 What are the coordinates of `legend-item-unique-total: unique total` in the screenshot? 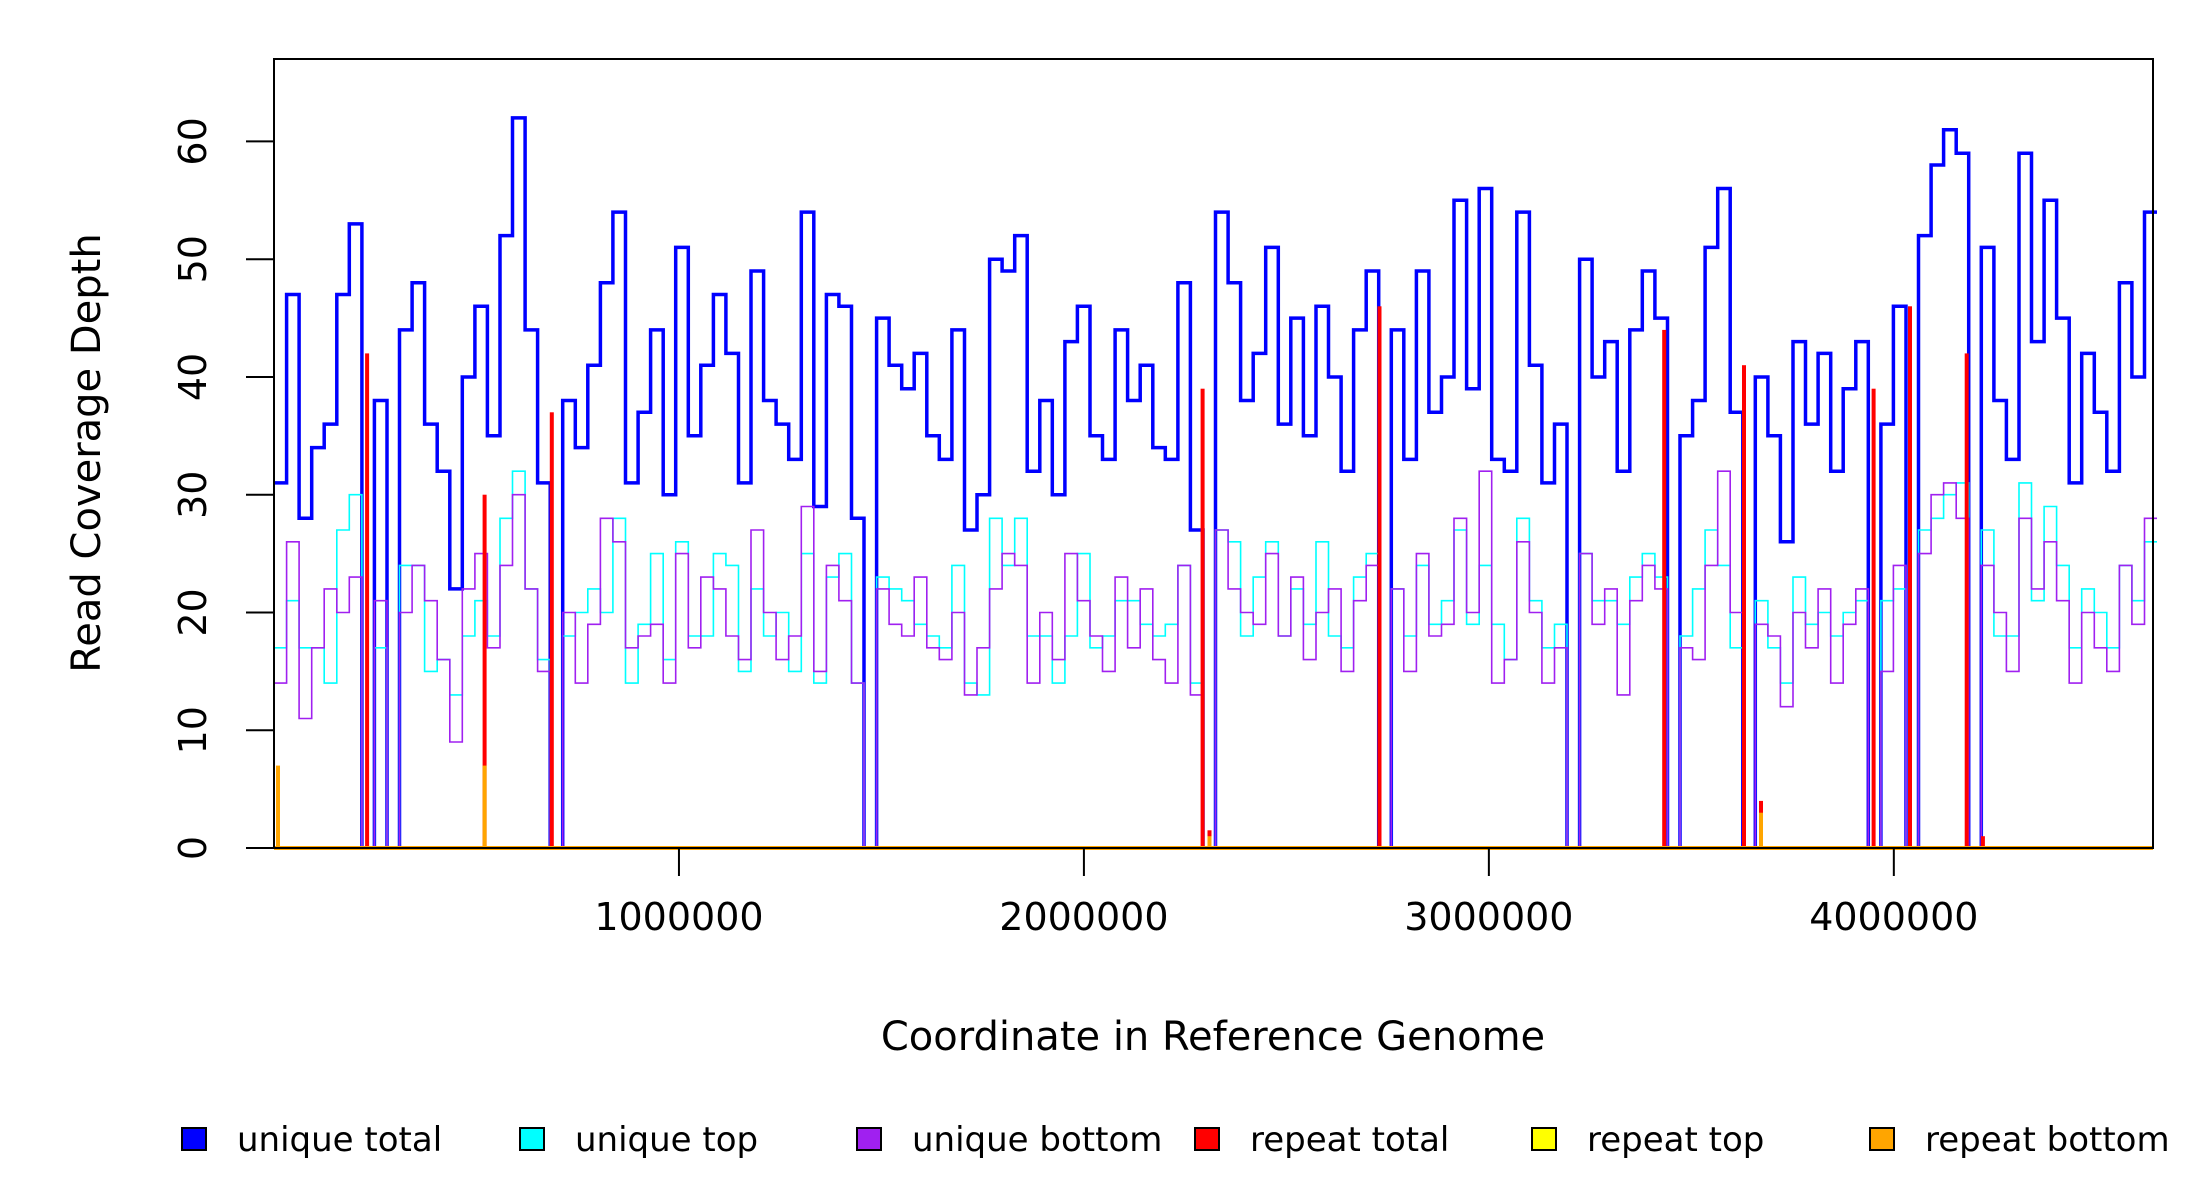 It's located at (311, 1140).